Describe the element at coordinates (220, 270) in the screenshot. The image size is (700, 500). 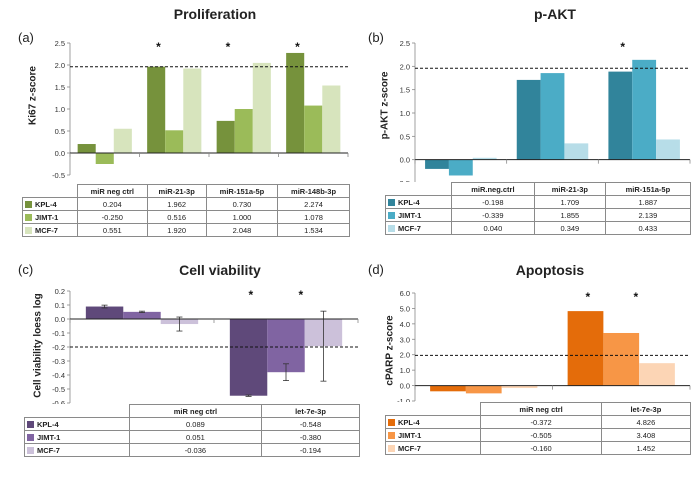
I see `chart-title: Cell viability` at that location.